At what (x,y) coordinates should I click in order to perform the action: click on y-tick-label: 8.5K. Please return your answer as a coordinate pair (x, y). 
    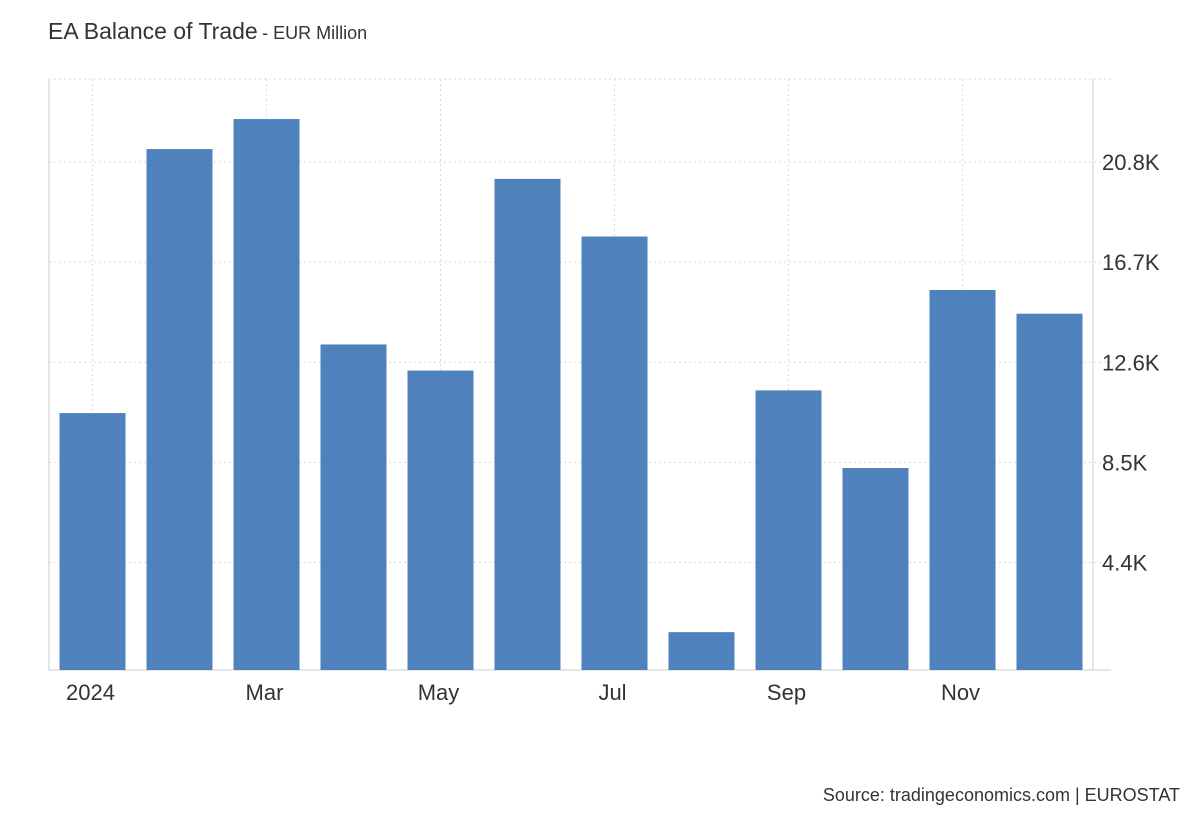
    Looking at the image, I should click on (1125, 462).